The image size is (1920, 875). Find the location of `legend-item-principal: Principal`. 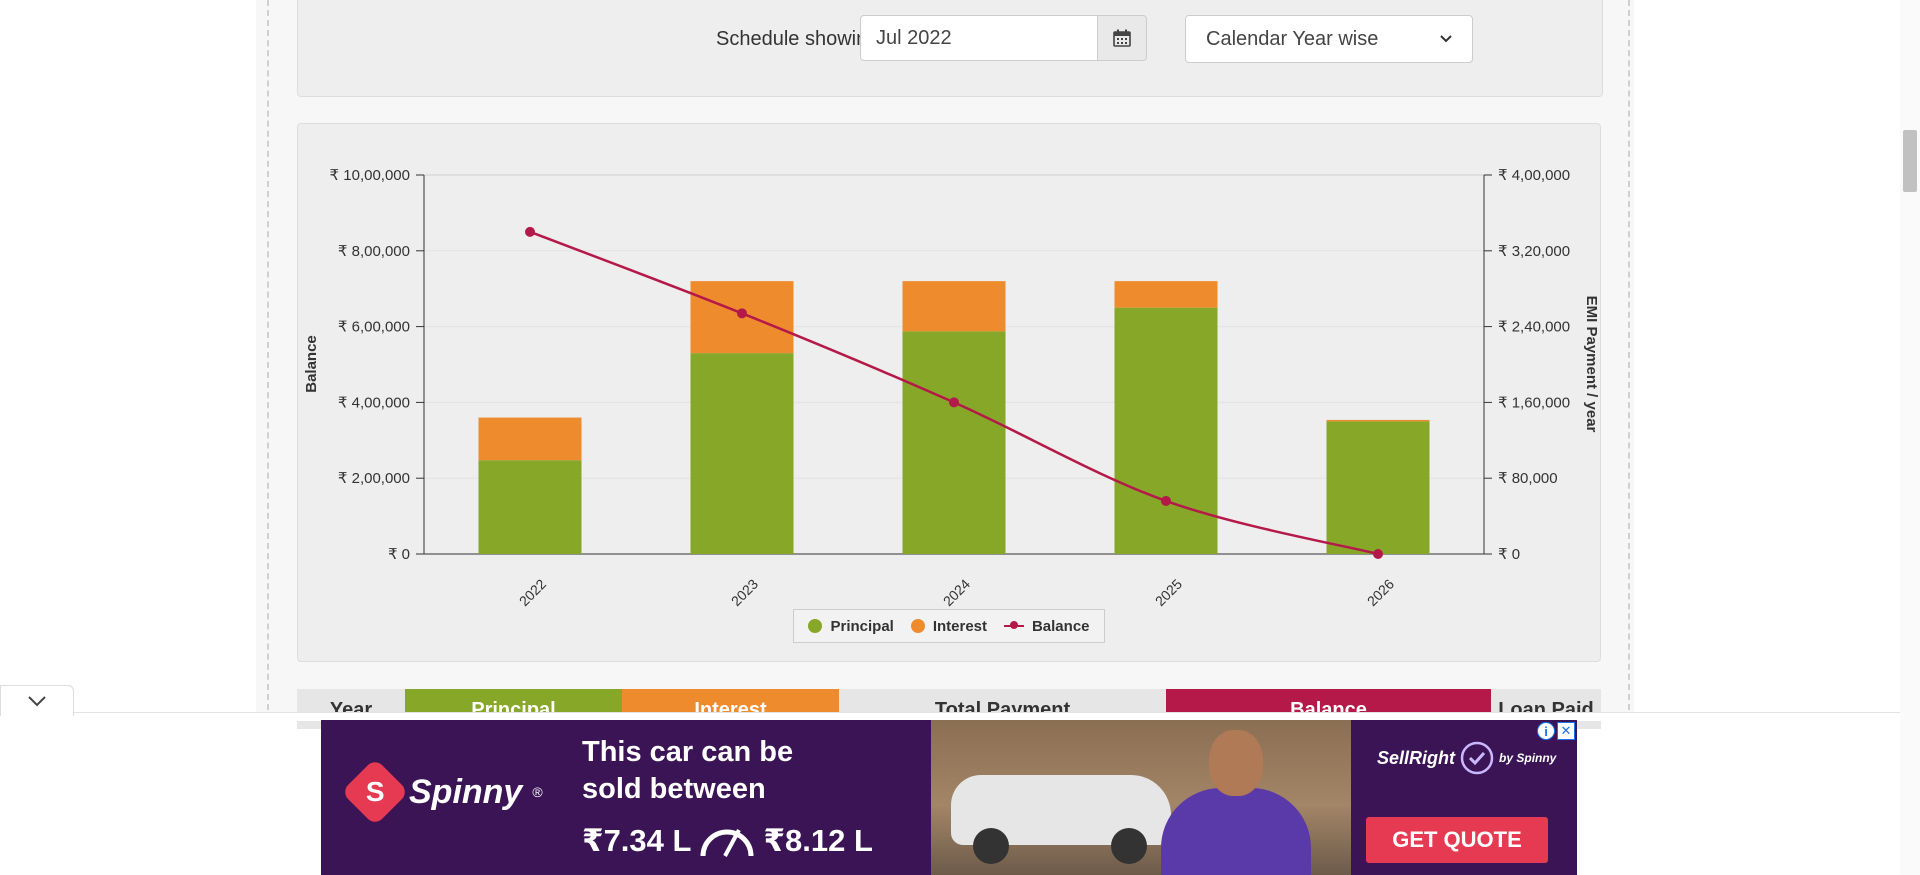

legend-item-principal: Principal is located at coordinates (851, 626).